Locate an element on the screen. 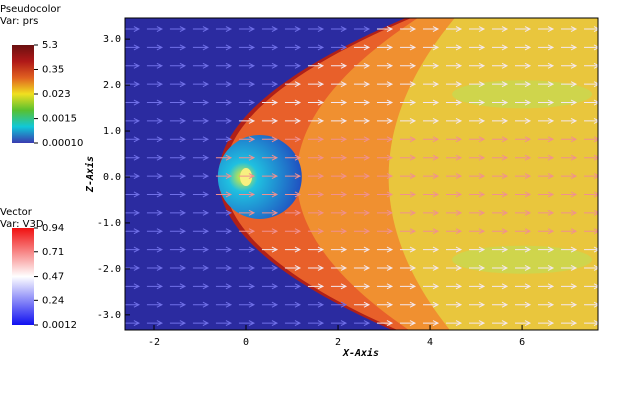 This screenshot has height=393, width=628. tail-band is located at coordinates (522, 94).